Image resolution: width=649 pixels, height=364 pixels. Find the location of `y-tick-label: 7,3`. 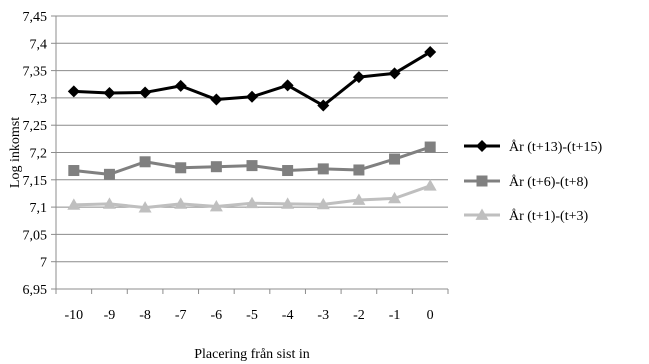

y-tick-label: 7,3 is located at coordinates (39, 99).